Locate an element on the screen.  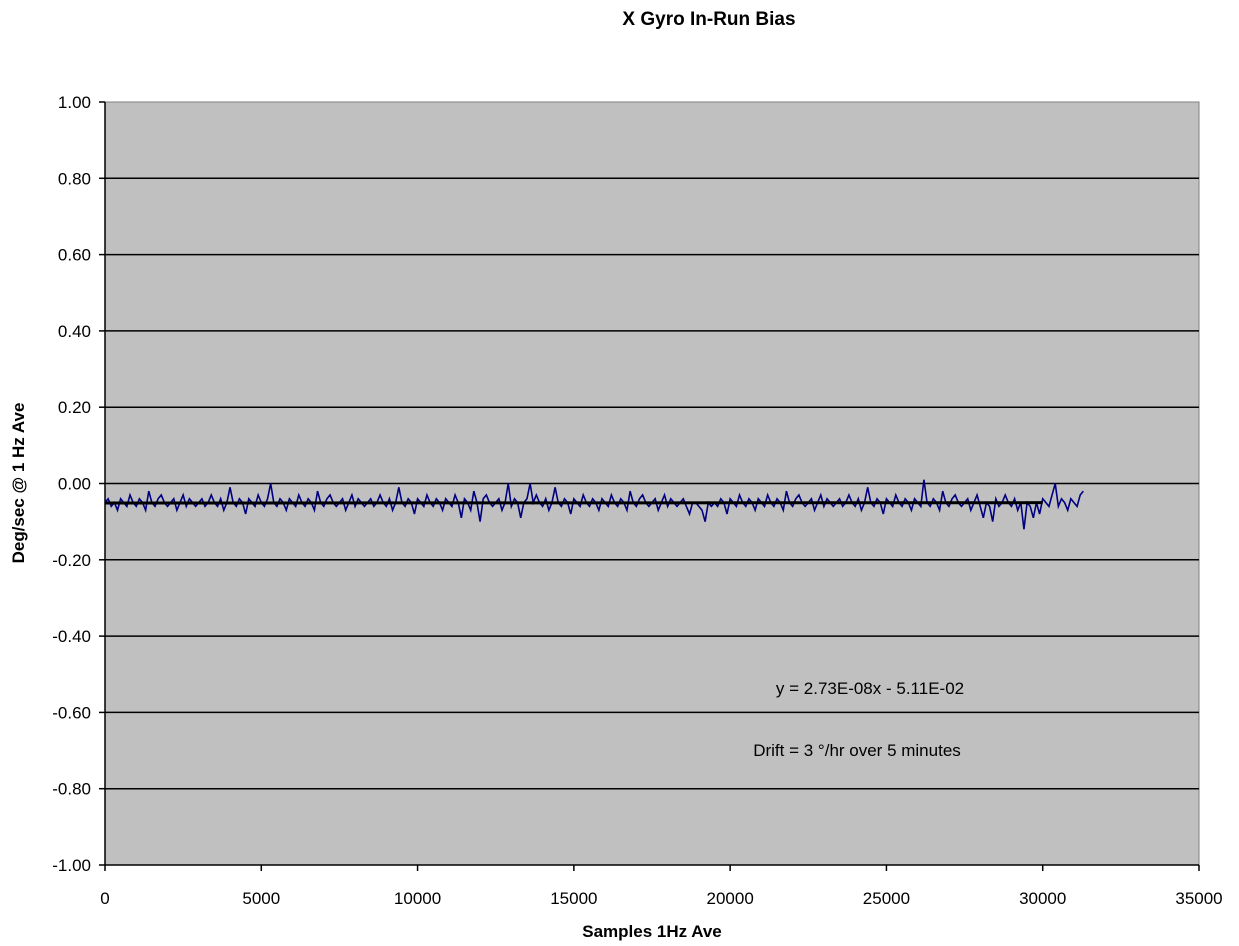
x-tick-label: 10000 is located at coordinates (417, 898).